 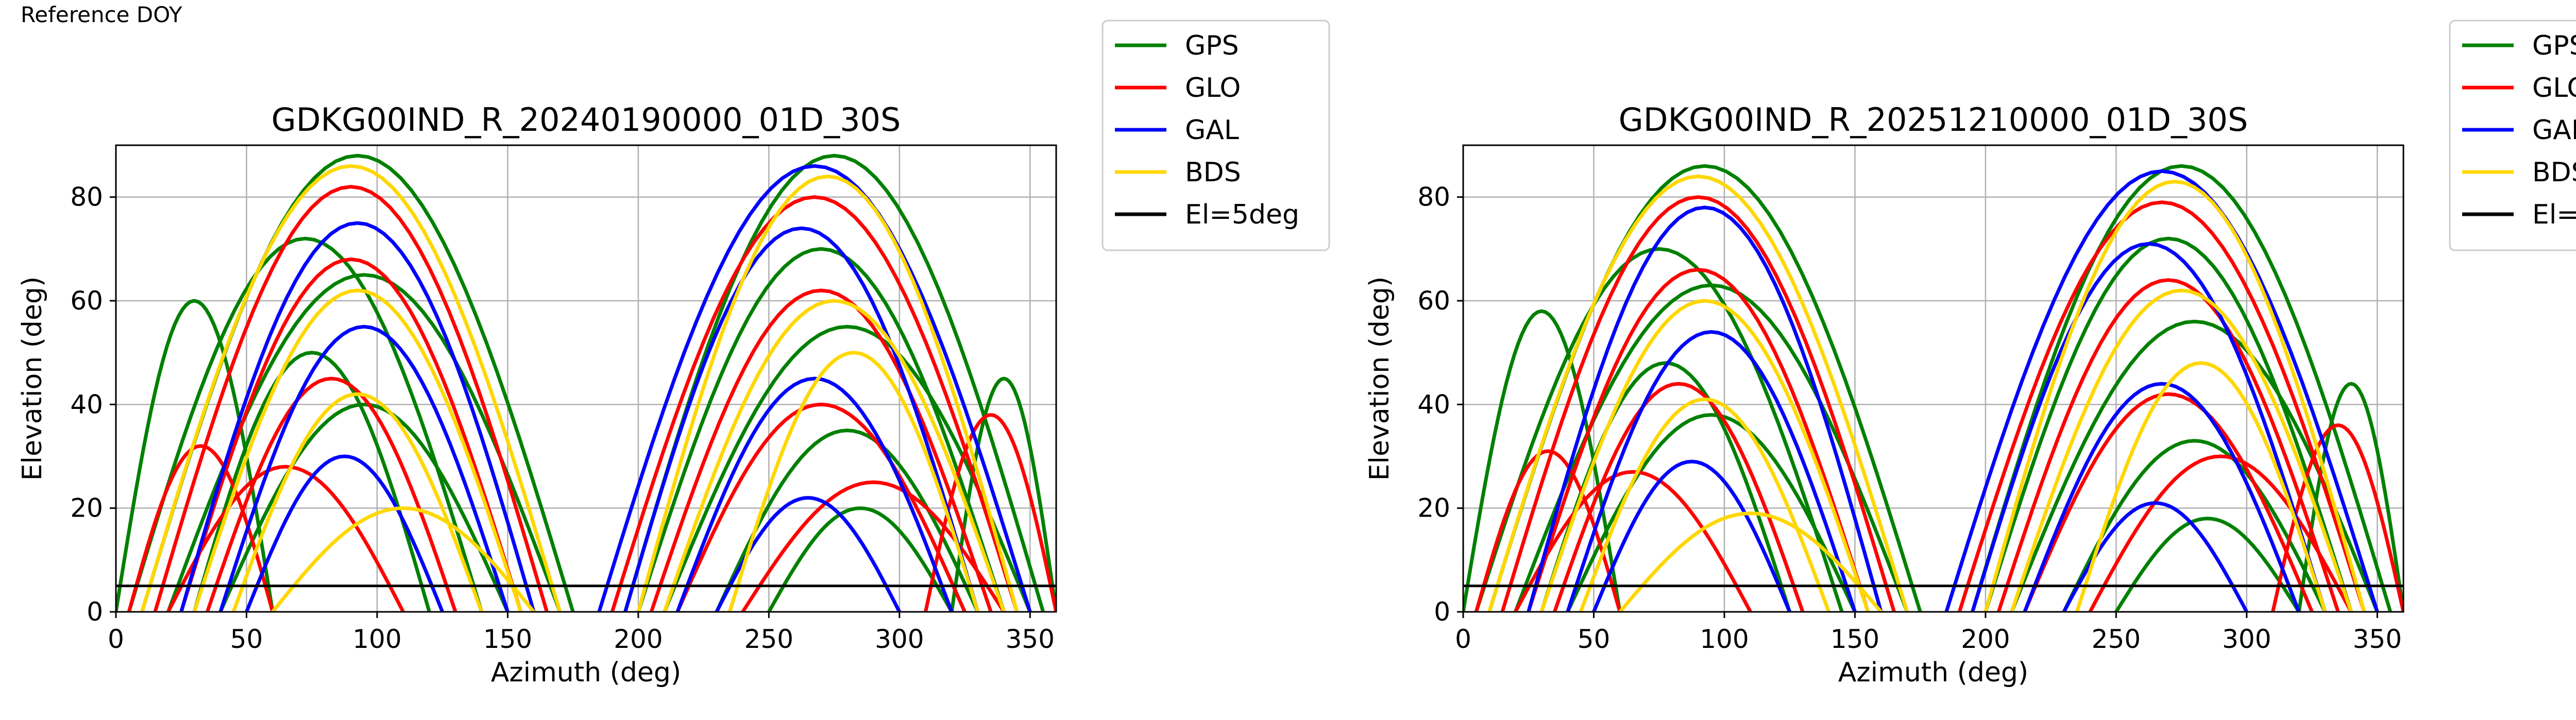 What do you see at coordinates (1855, 639) in the screenshot?
I see `x-tick-label: 150` at bounding box center [1855, 639].